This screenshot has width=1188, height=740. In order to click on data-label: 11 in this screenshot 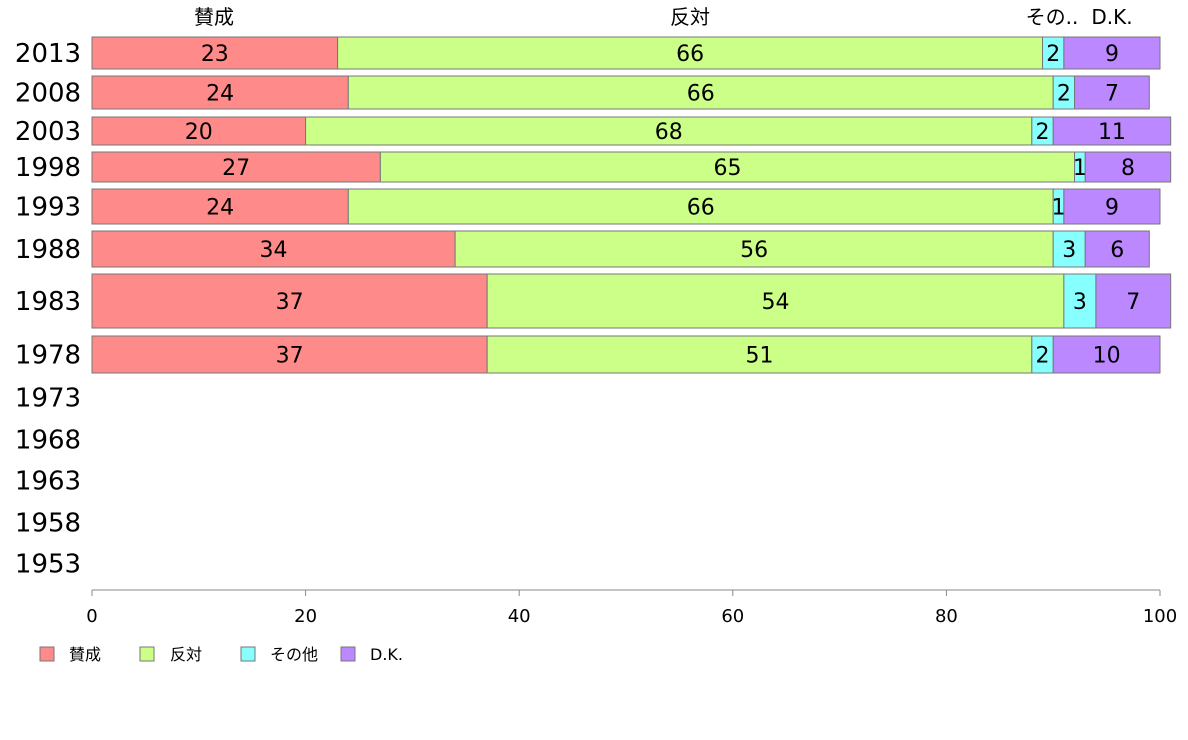, I will do `click(1112, 132)`.